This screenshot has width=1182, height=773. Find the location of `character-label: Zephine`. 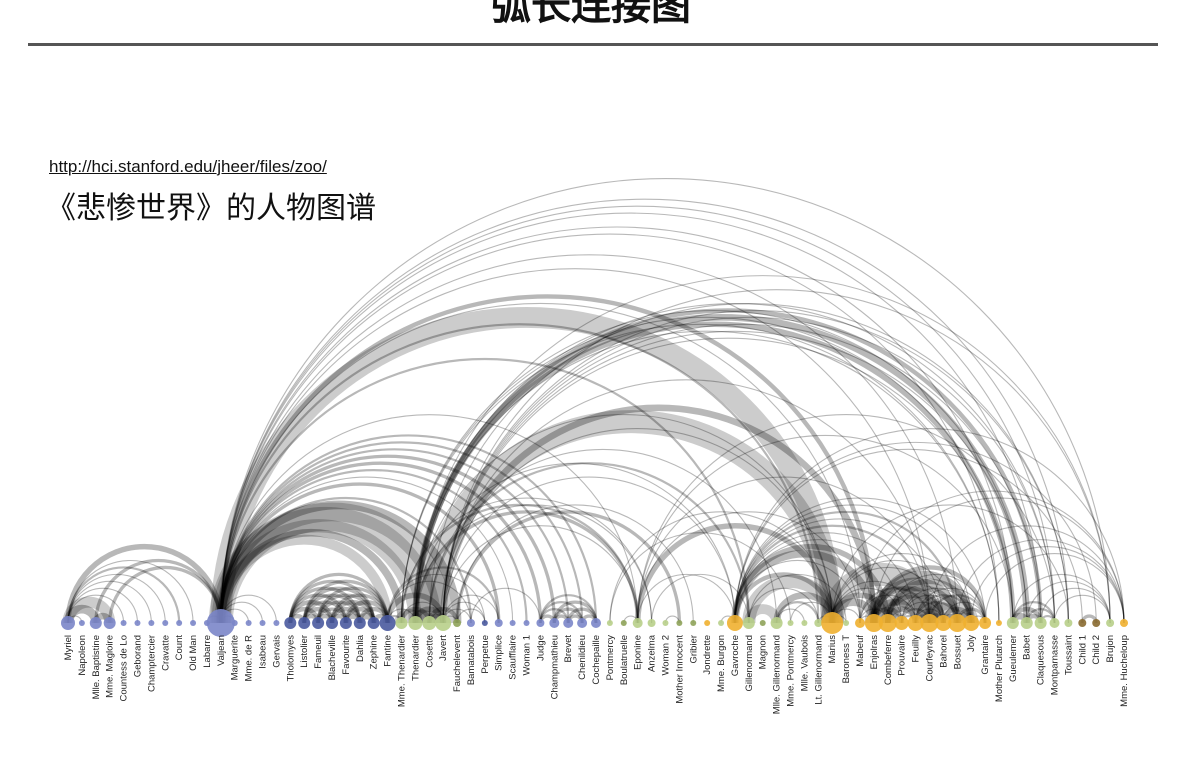

character-label: Zephine is located at coordinates (374, 652).